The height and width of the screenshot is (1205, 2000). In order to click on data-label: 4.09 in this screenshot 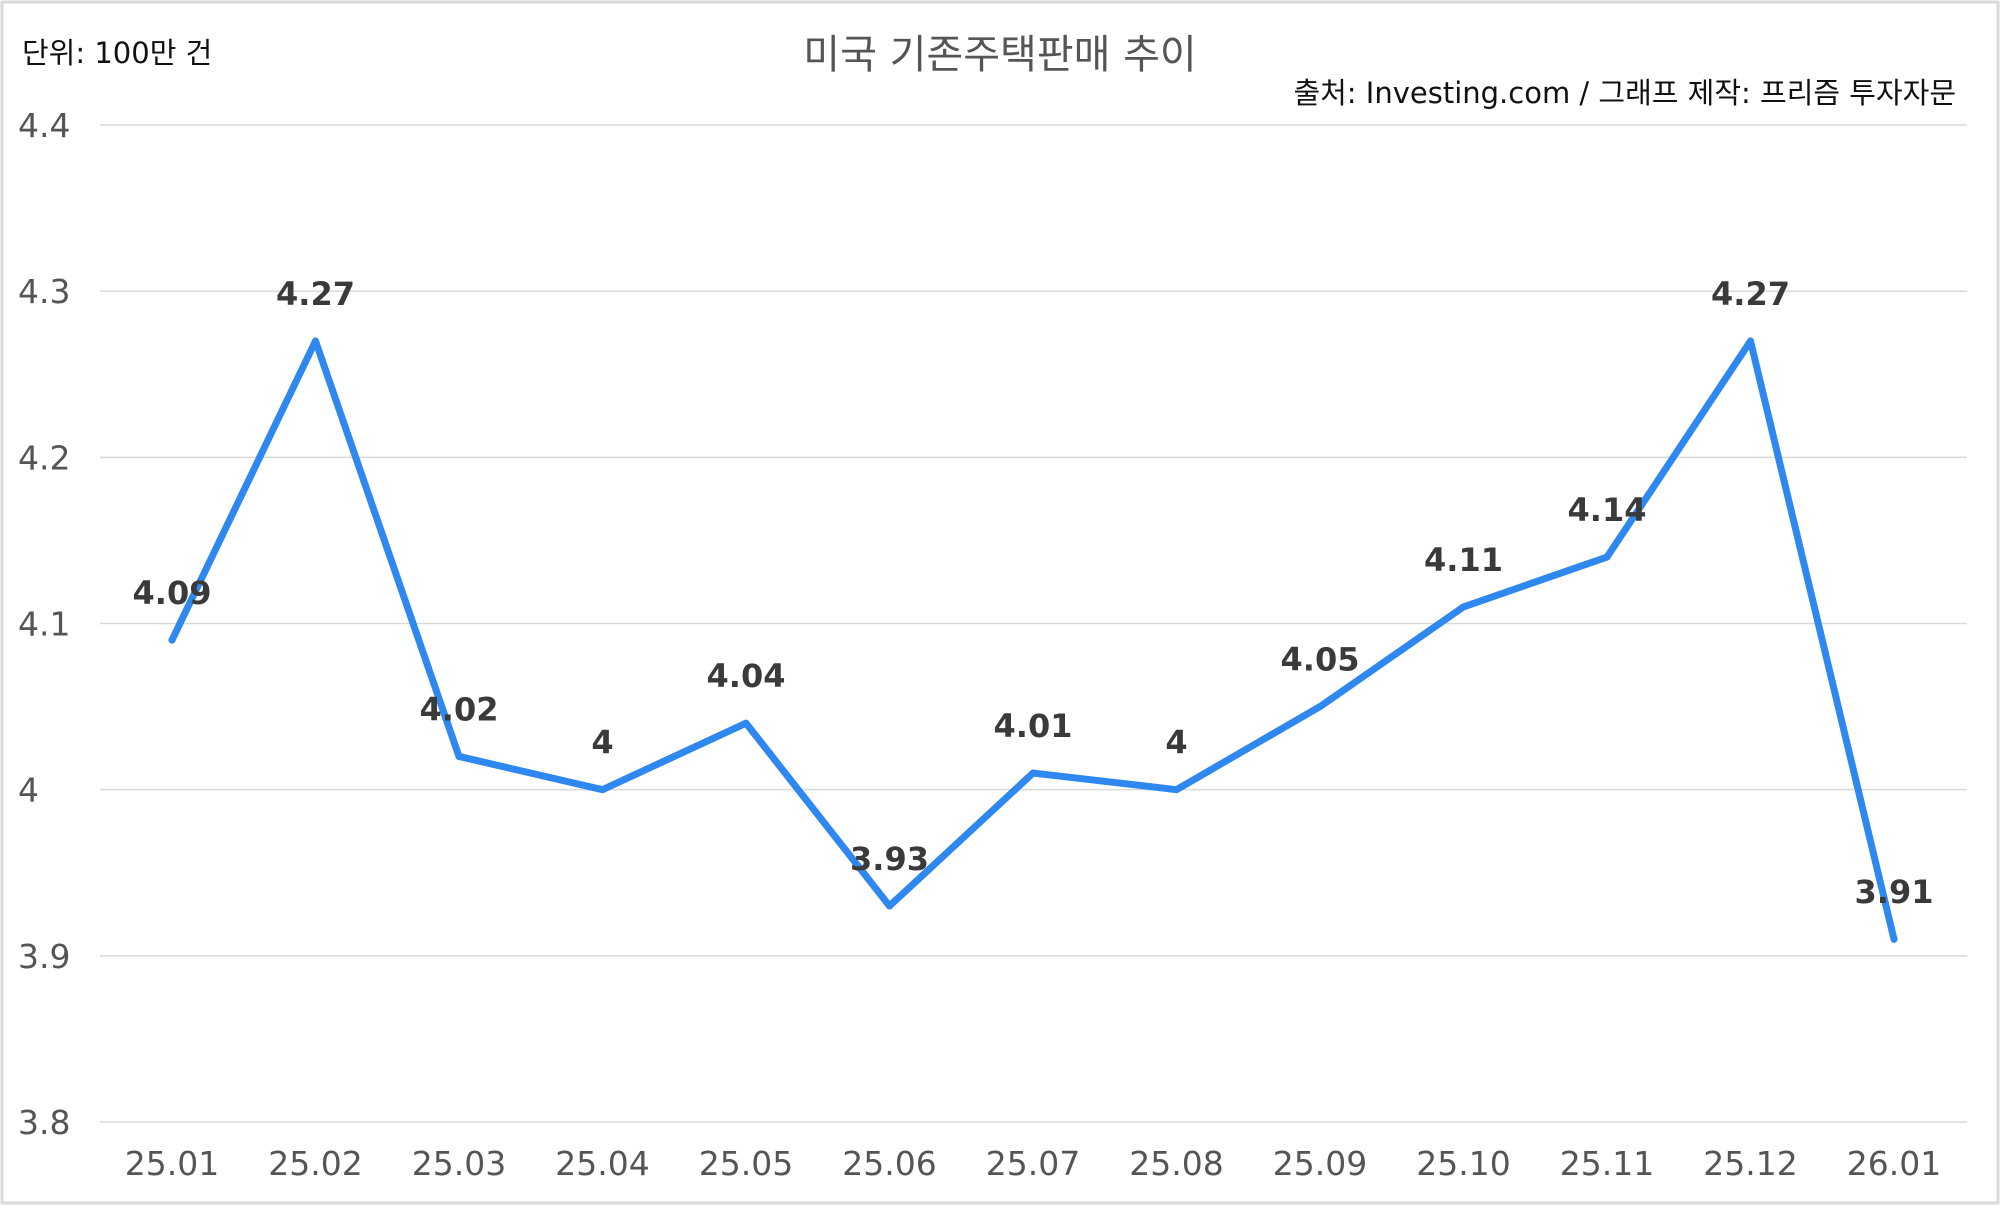, I will do `click(172, 593)`.